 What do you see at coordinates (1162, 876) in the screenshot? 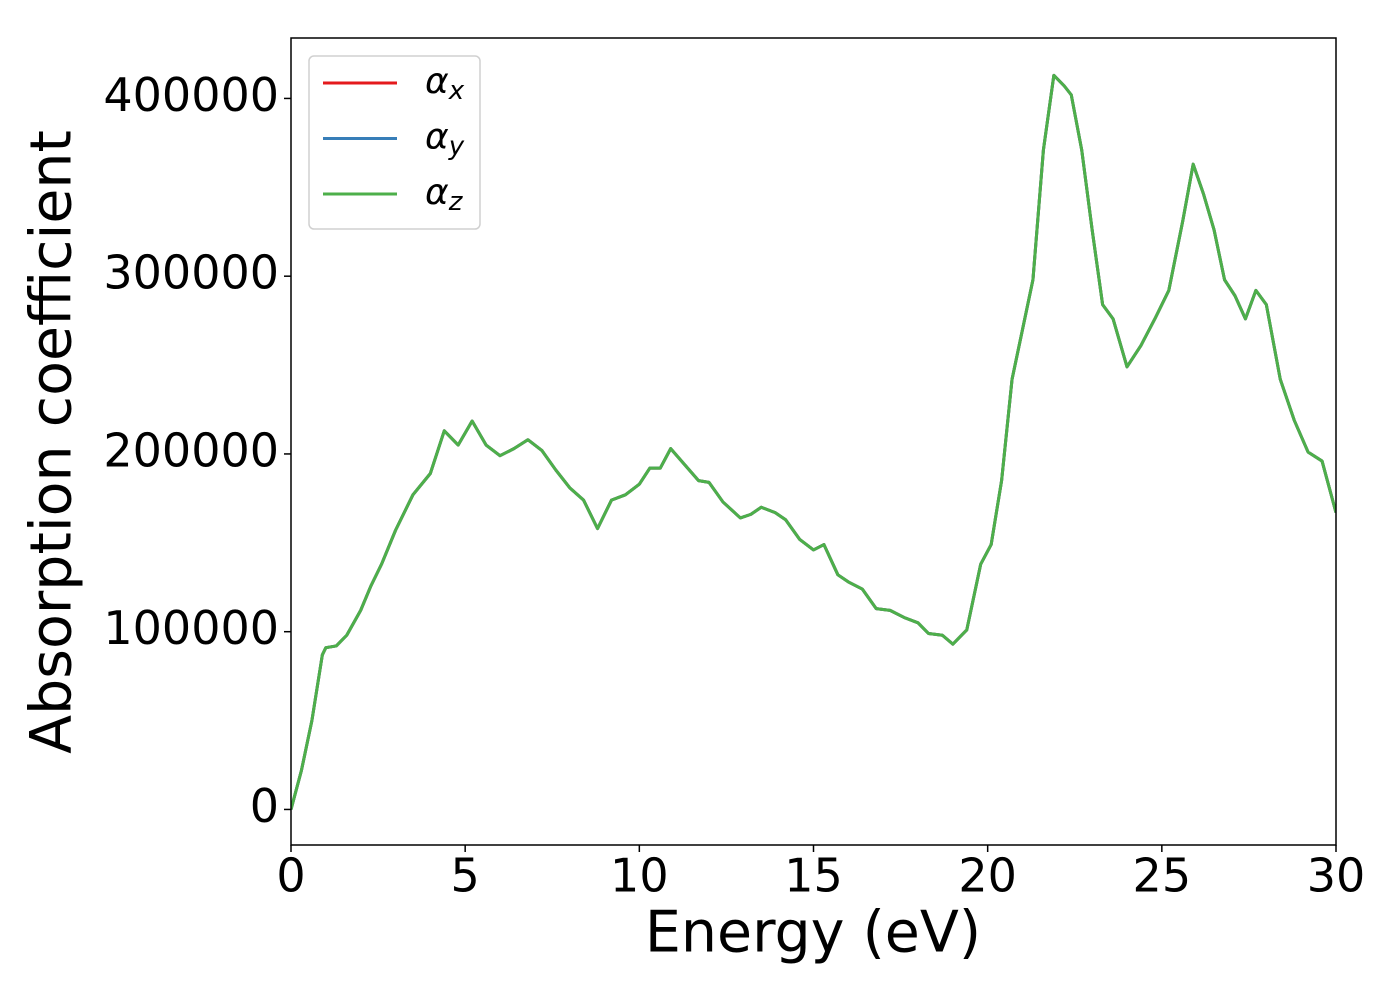
I see `x-tick-label: 25` at bounding box center [1162, 876].